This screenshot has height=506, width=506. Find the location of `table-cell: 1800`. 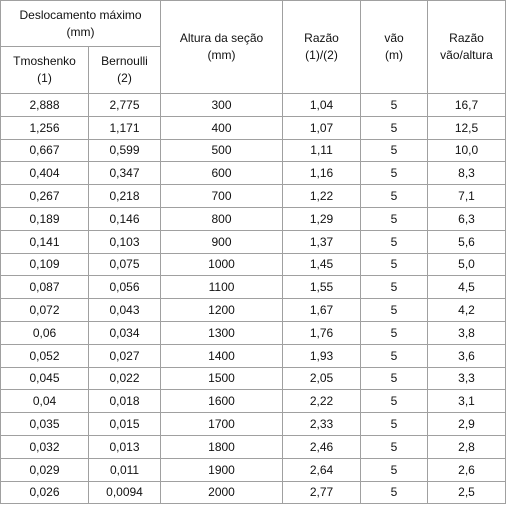

table-cell: 1800 is located at coordinates (222, 446).